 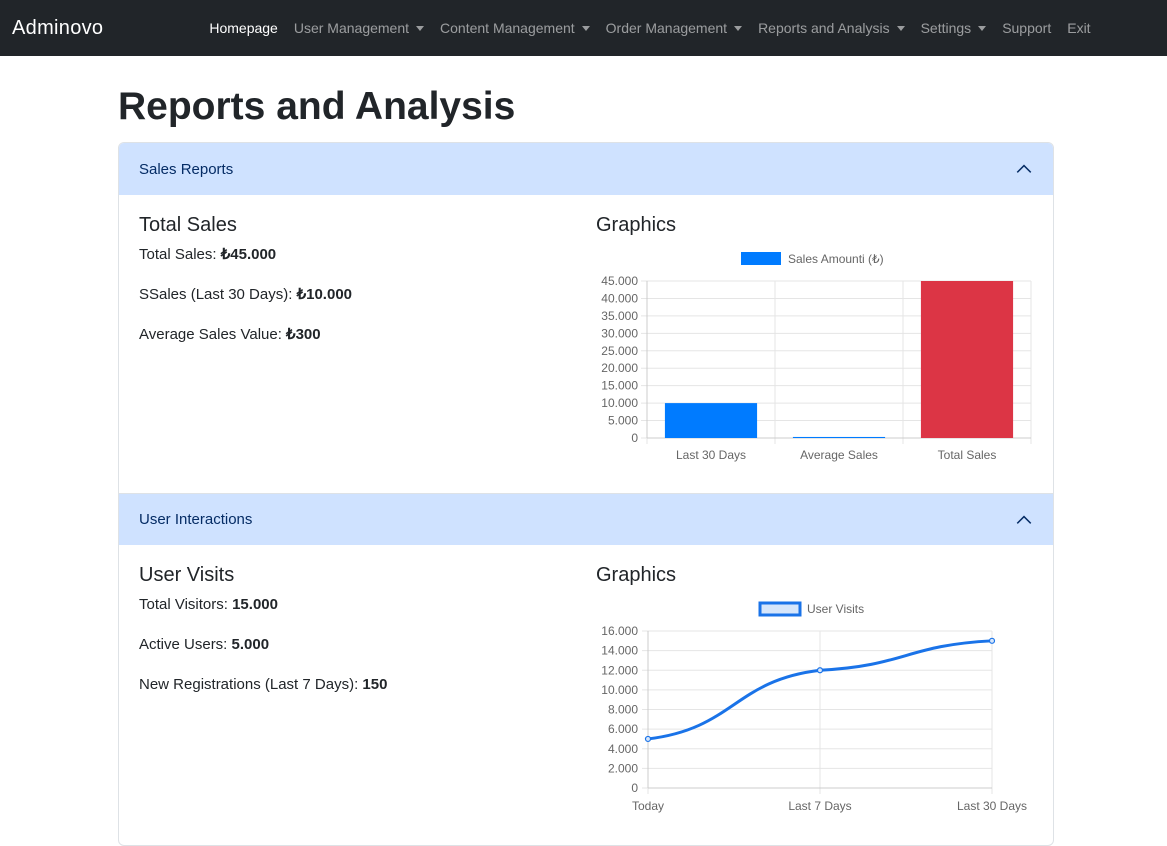 What do you see at coordinates (248, 254) in the screenshot?
I see `stat-value: ₺45.000` at bounding box center [248, 254].